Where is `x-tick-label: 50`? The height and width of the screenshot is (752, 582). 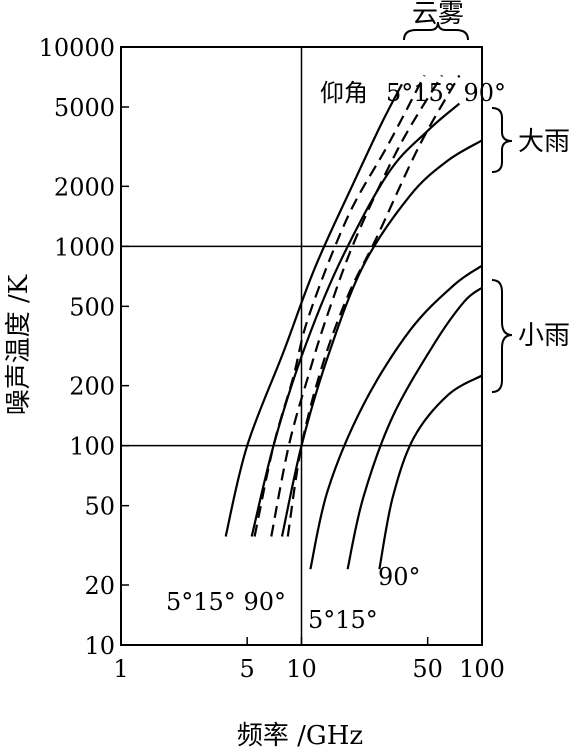 x-tick-label: 50 is located at coordinates (427, 669).